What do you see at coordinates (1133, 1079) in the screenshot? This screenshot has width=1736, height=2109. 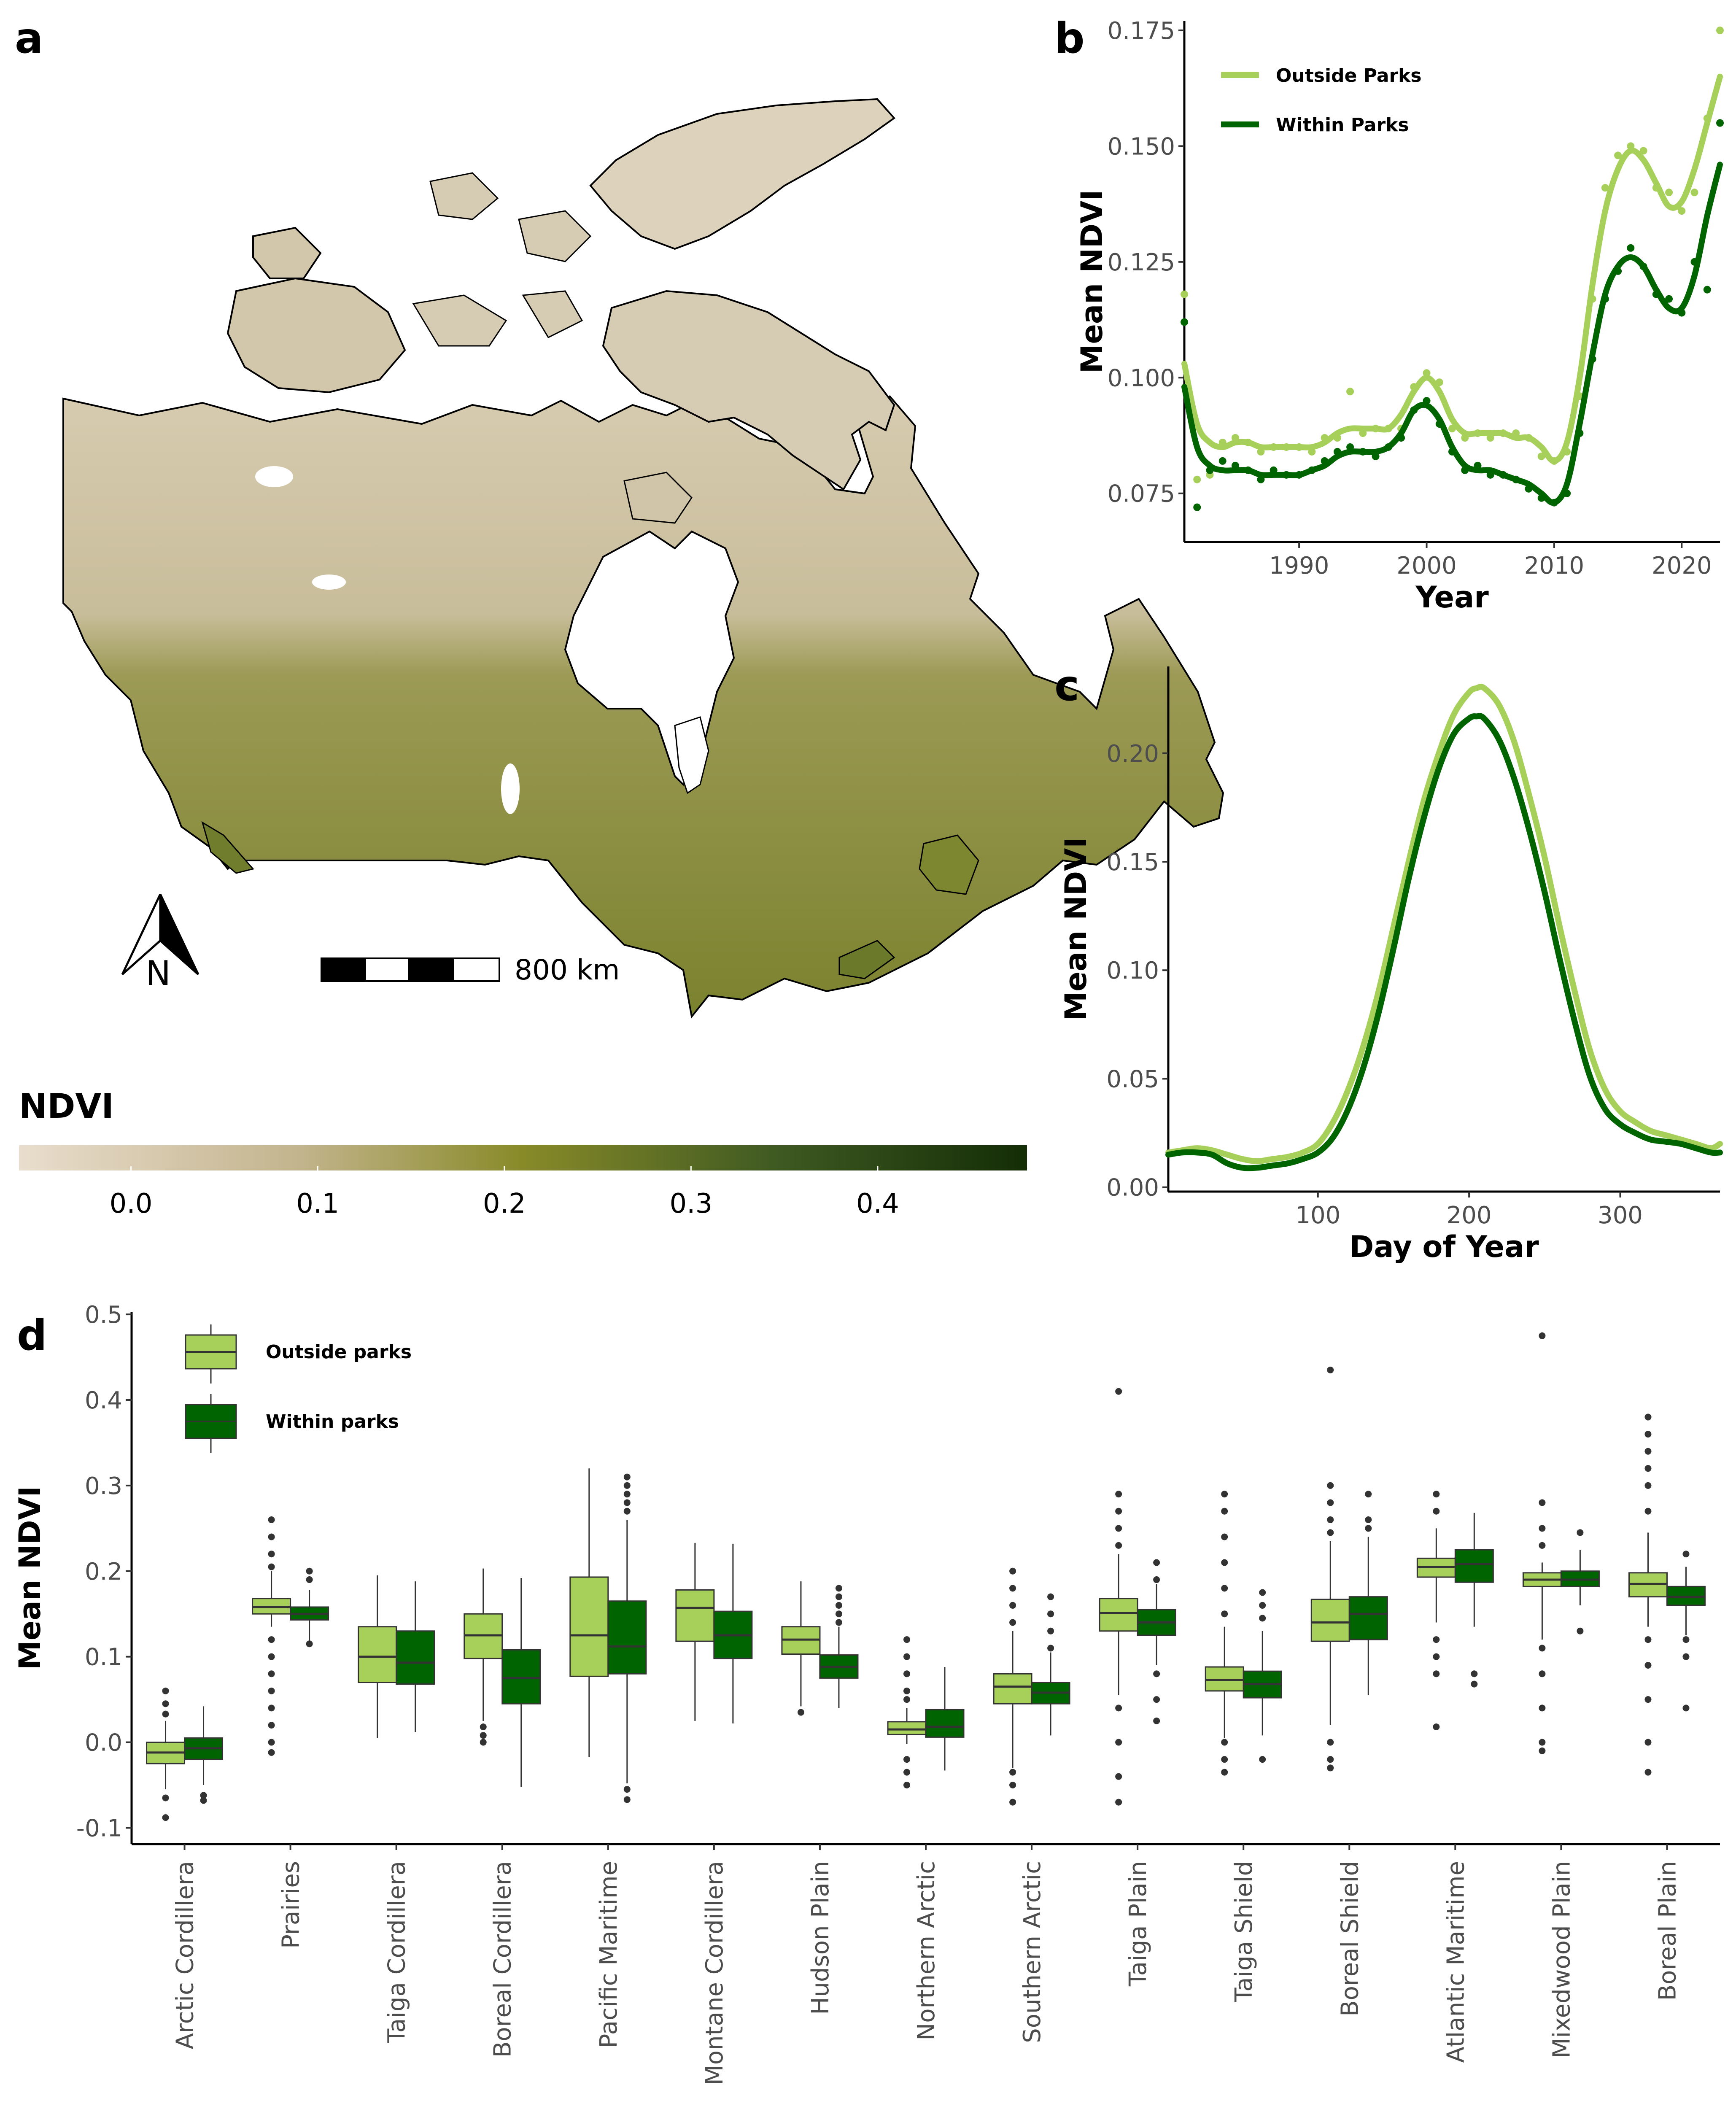 I see `y-tick-label: 0.05` at bounding box center [1133, 1079].